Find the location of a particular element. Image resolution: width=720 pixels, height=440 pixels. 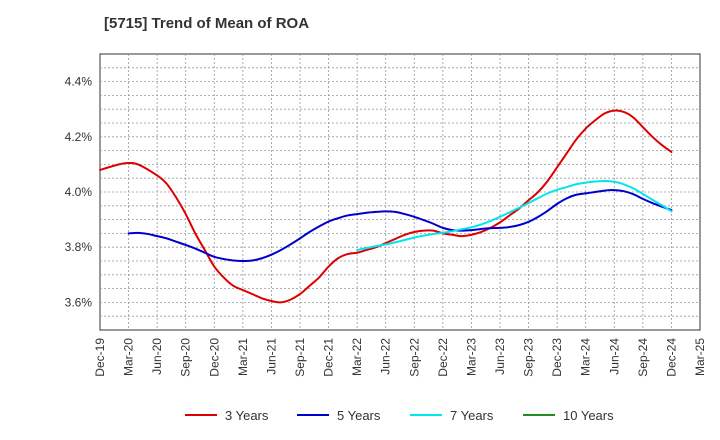

legend: 3 Years 5 Years 7 Years 10 Years is located at coordinates (399, 415).